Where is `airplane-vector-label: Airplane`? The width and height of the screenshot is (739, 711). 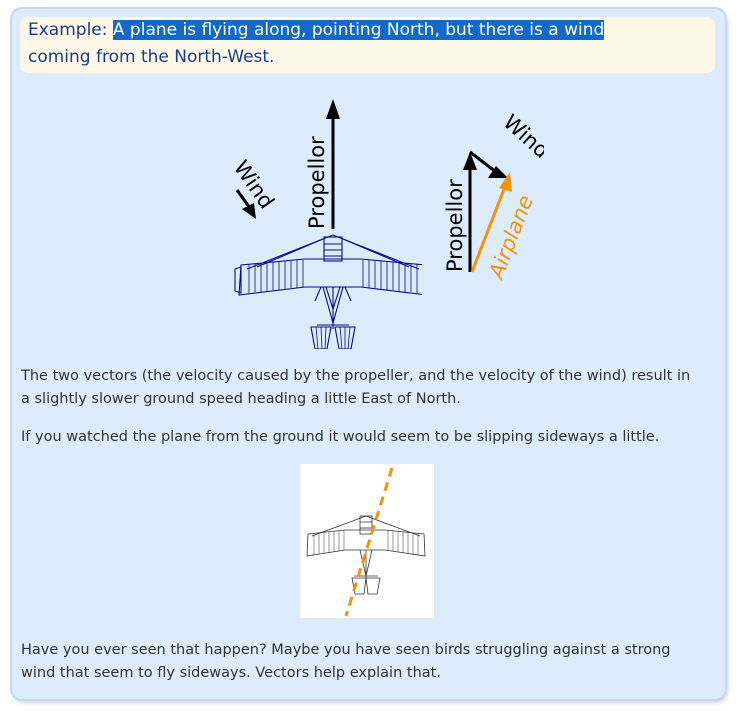
airplane-vector-label: Airplane is located at coordinates (511, 238).